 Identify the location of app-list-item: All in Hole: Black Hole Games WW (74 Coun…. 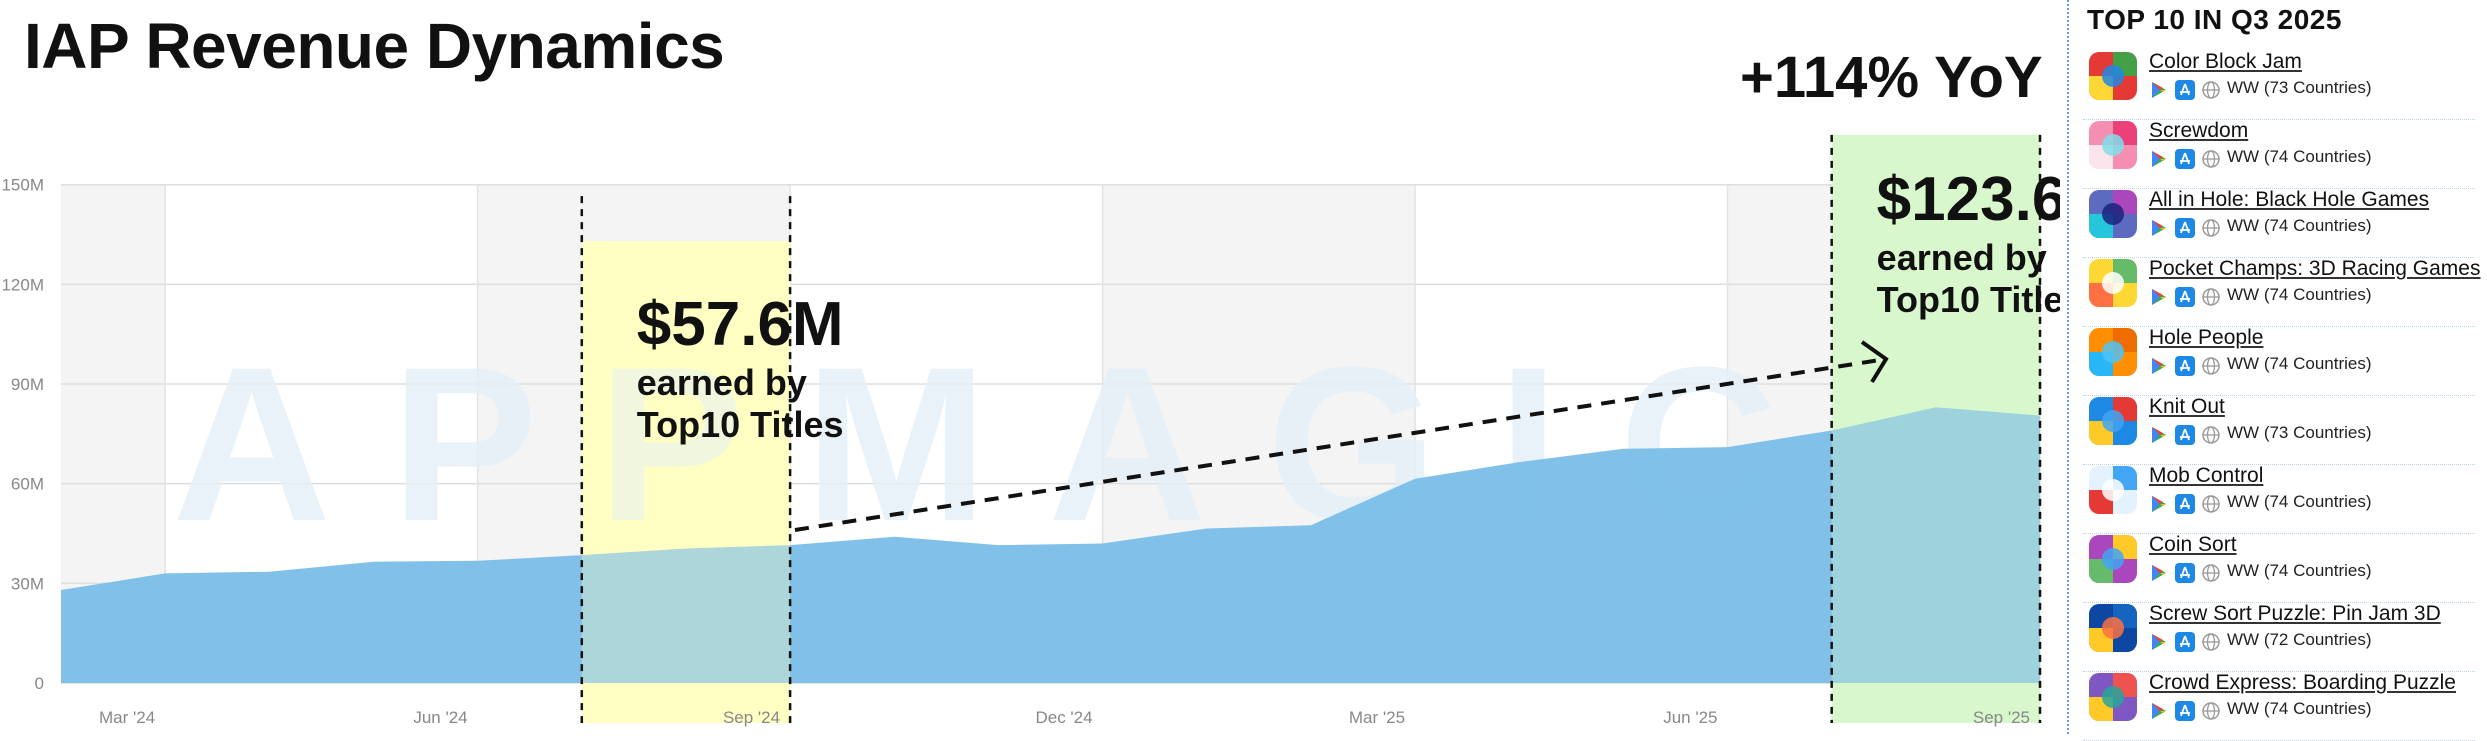
(2283, 223).